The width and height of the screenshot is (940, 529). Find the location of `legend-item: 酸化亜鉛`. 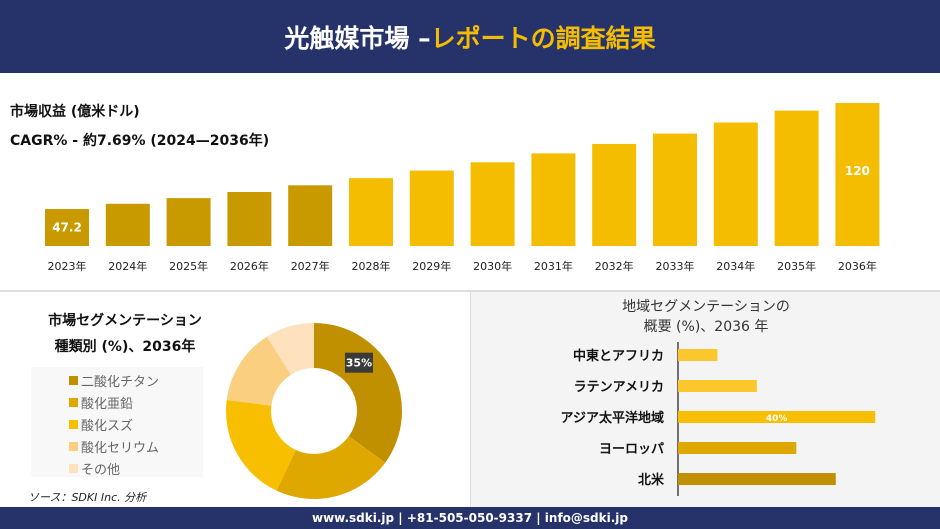

legend-item: 酸化亜鉛 is located at coordinates (136, 402).